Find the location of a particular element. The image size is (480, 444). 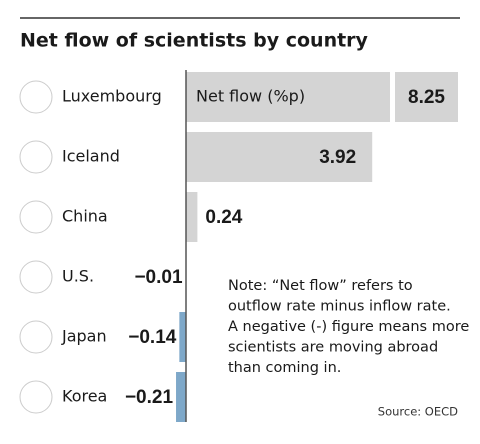

value-label: −0.21 is located at coordinates (149, 397).